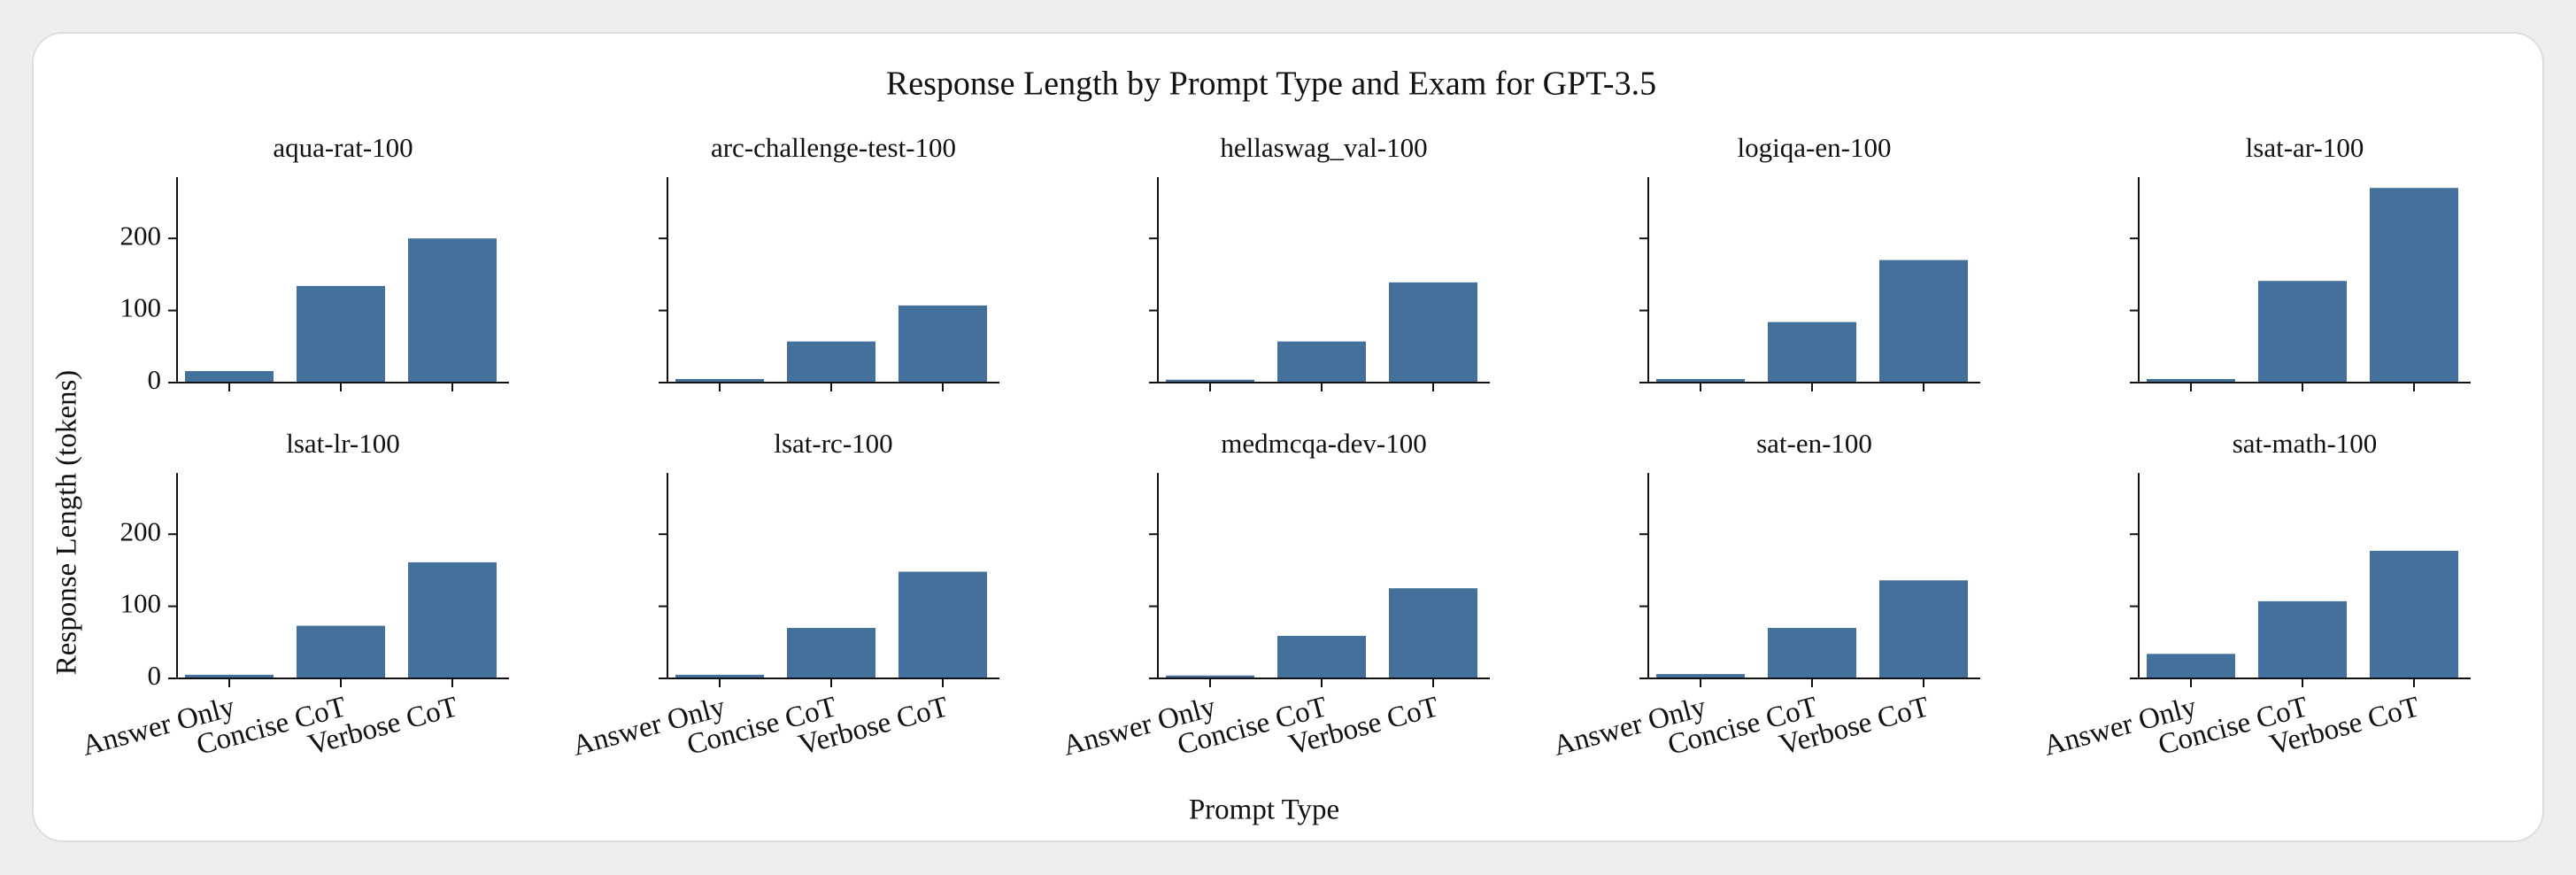 The image size is (2576, 875). Describe the element at coordinates (1323, 148) in the screenshot. I see `subplot-title: hellaswag_val-100` at that location.